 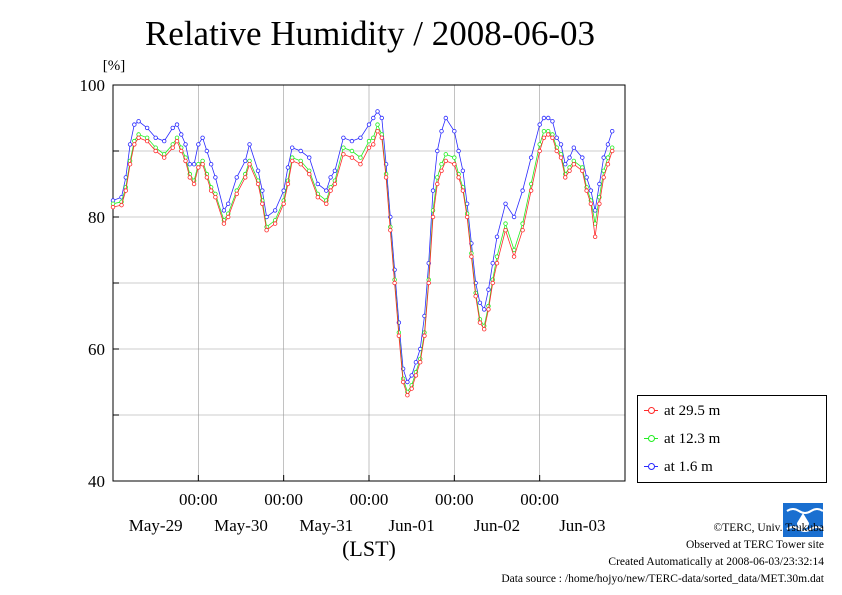 What do you see at coordinates (768, 528) in the screenshot?
I see `footer-copyright: ©TERC, Univ. Tsukuba` at bounding box center [768, 528].